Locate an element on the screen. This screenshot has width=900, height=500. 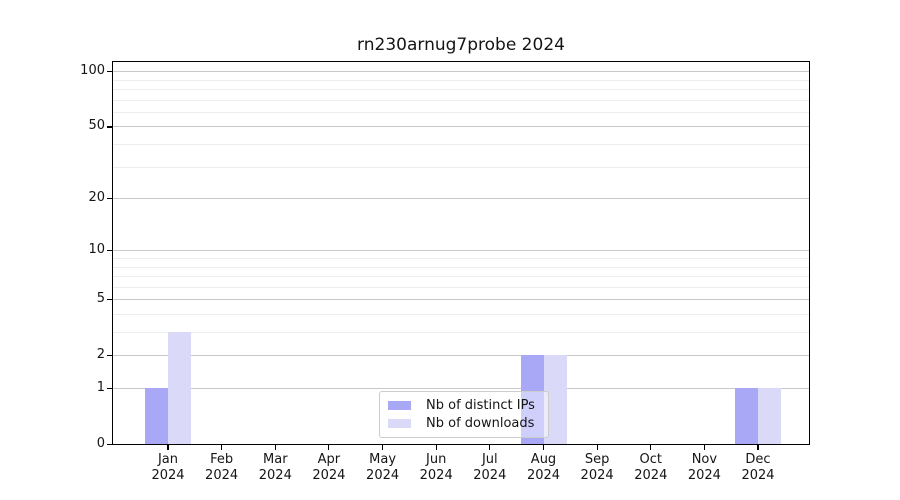
x-tick-label: Jan 2024 is located at coordinates (168, 468).